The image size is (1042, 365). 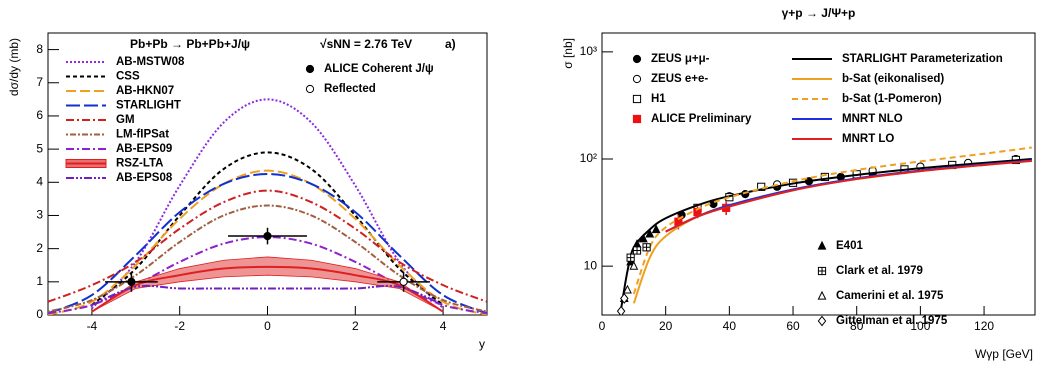 What do you see at coordinates (148, 106) in the screenshot?
I see `legend-label: STARLIGHT` at bounding box center [148, 106].